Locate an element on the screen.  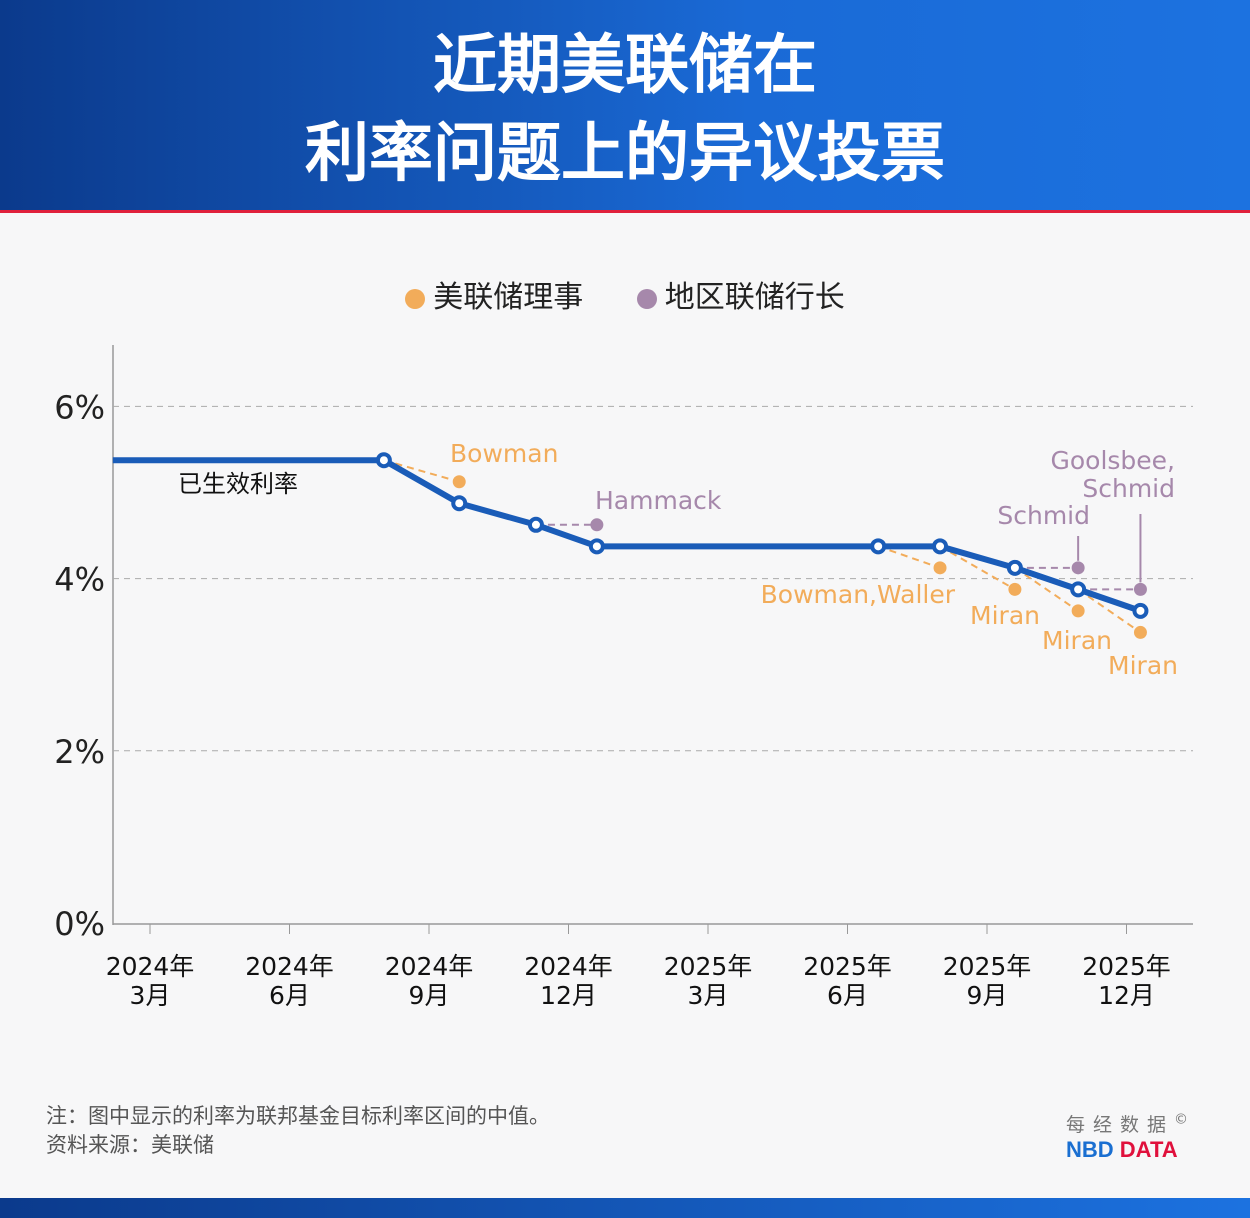
dissent-label: Bowman,Waller is located at coordinates (858, 594).